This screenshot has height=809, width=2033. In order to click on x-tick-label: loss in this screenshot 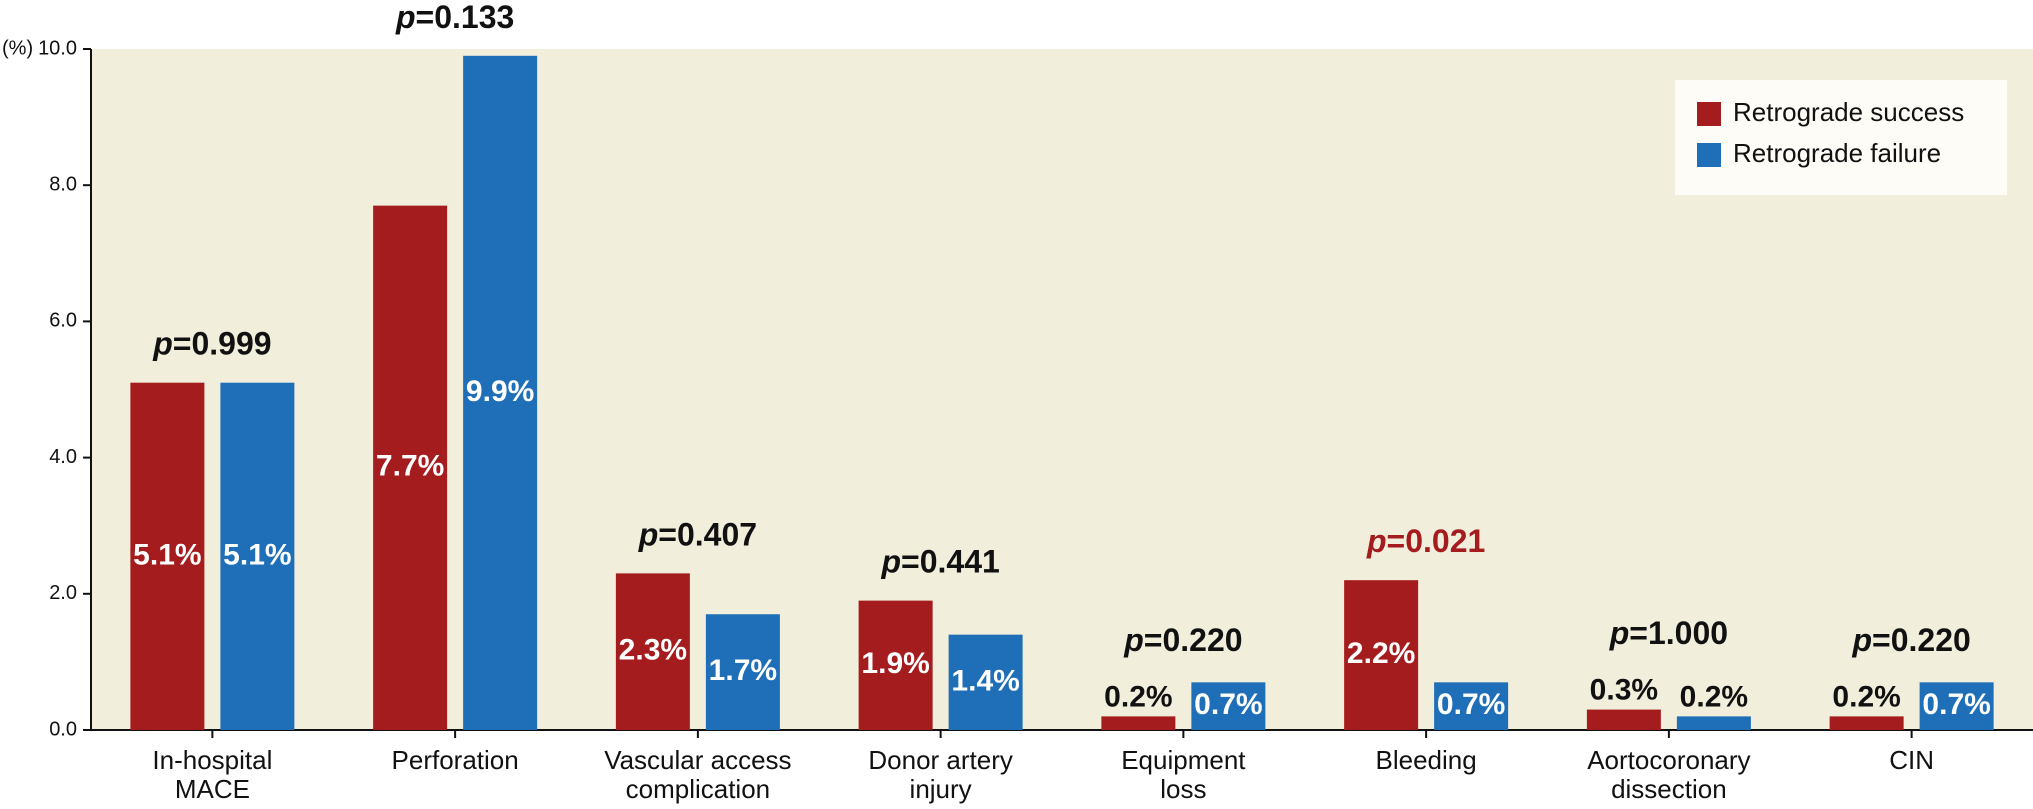, I will do `click(1183, 789)`.